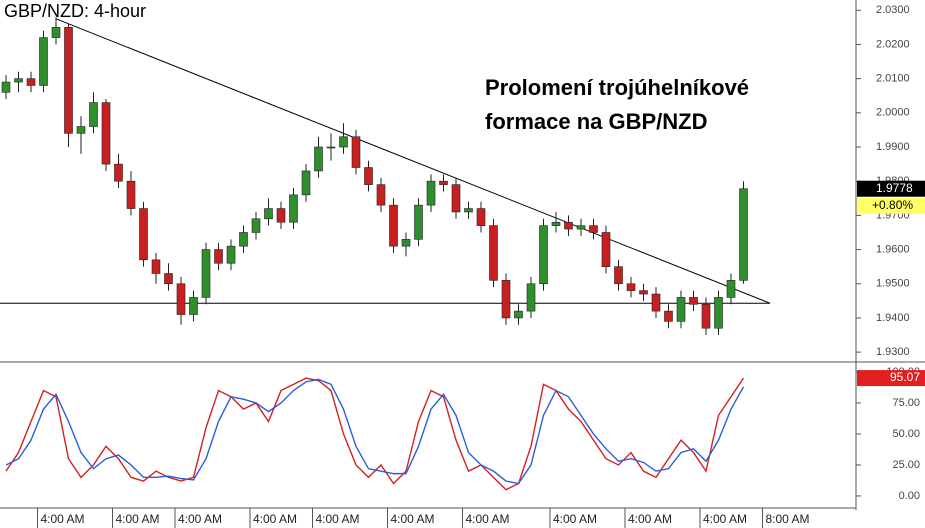  I want to click on change-label: +0.80%, so click(892, 205).